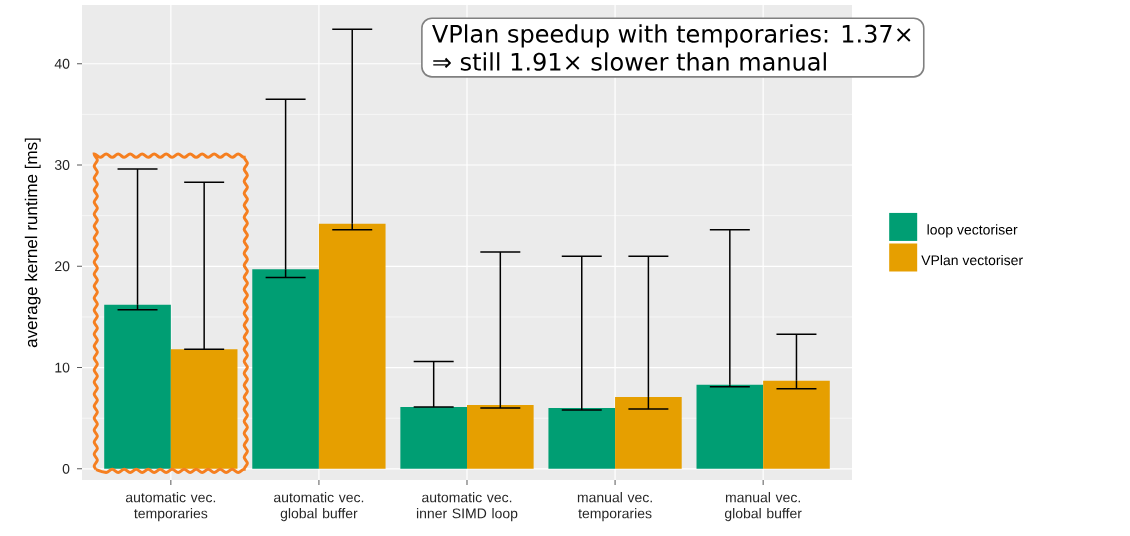  Describe the element at coordinates (614, 507) in the screenshot. I see `x-tick-label: manual vec. temporaries` at that location.